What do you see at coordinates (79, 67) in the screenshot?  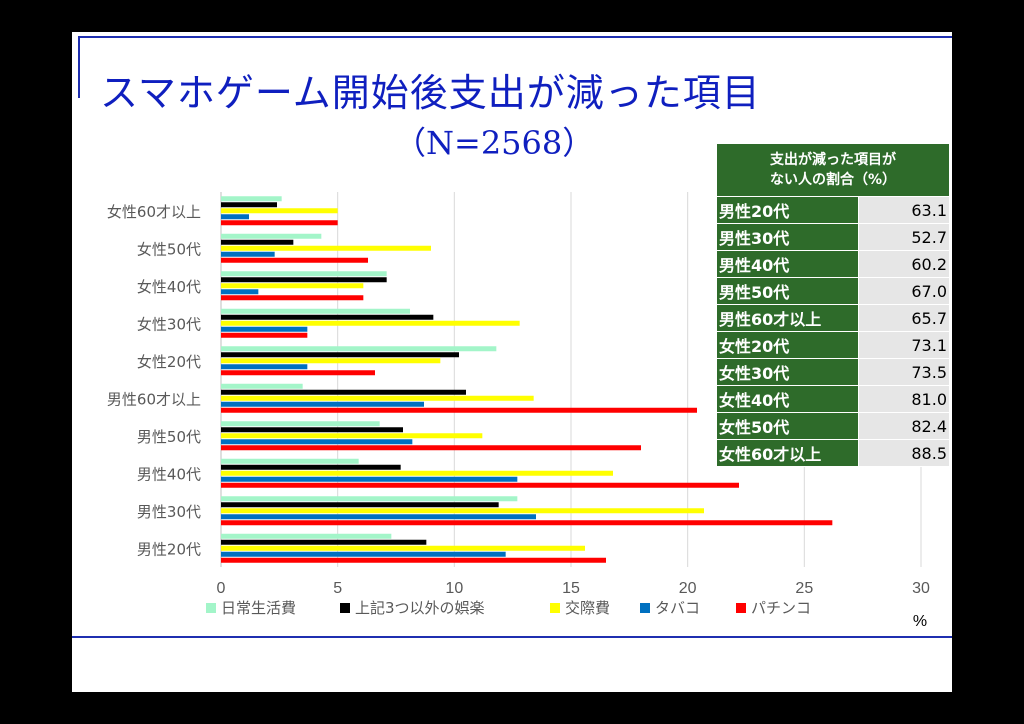 I see `top-rule-vertical` at bounding box center [79, 67].